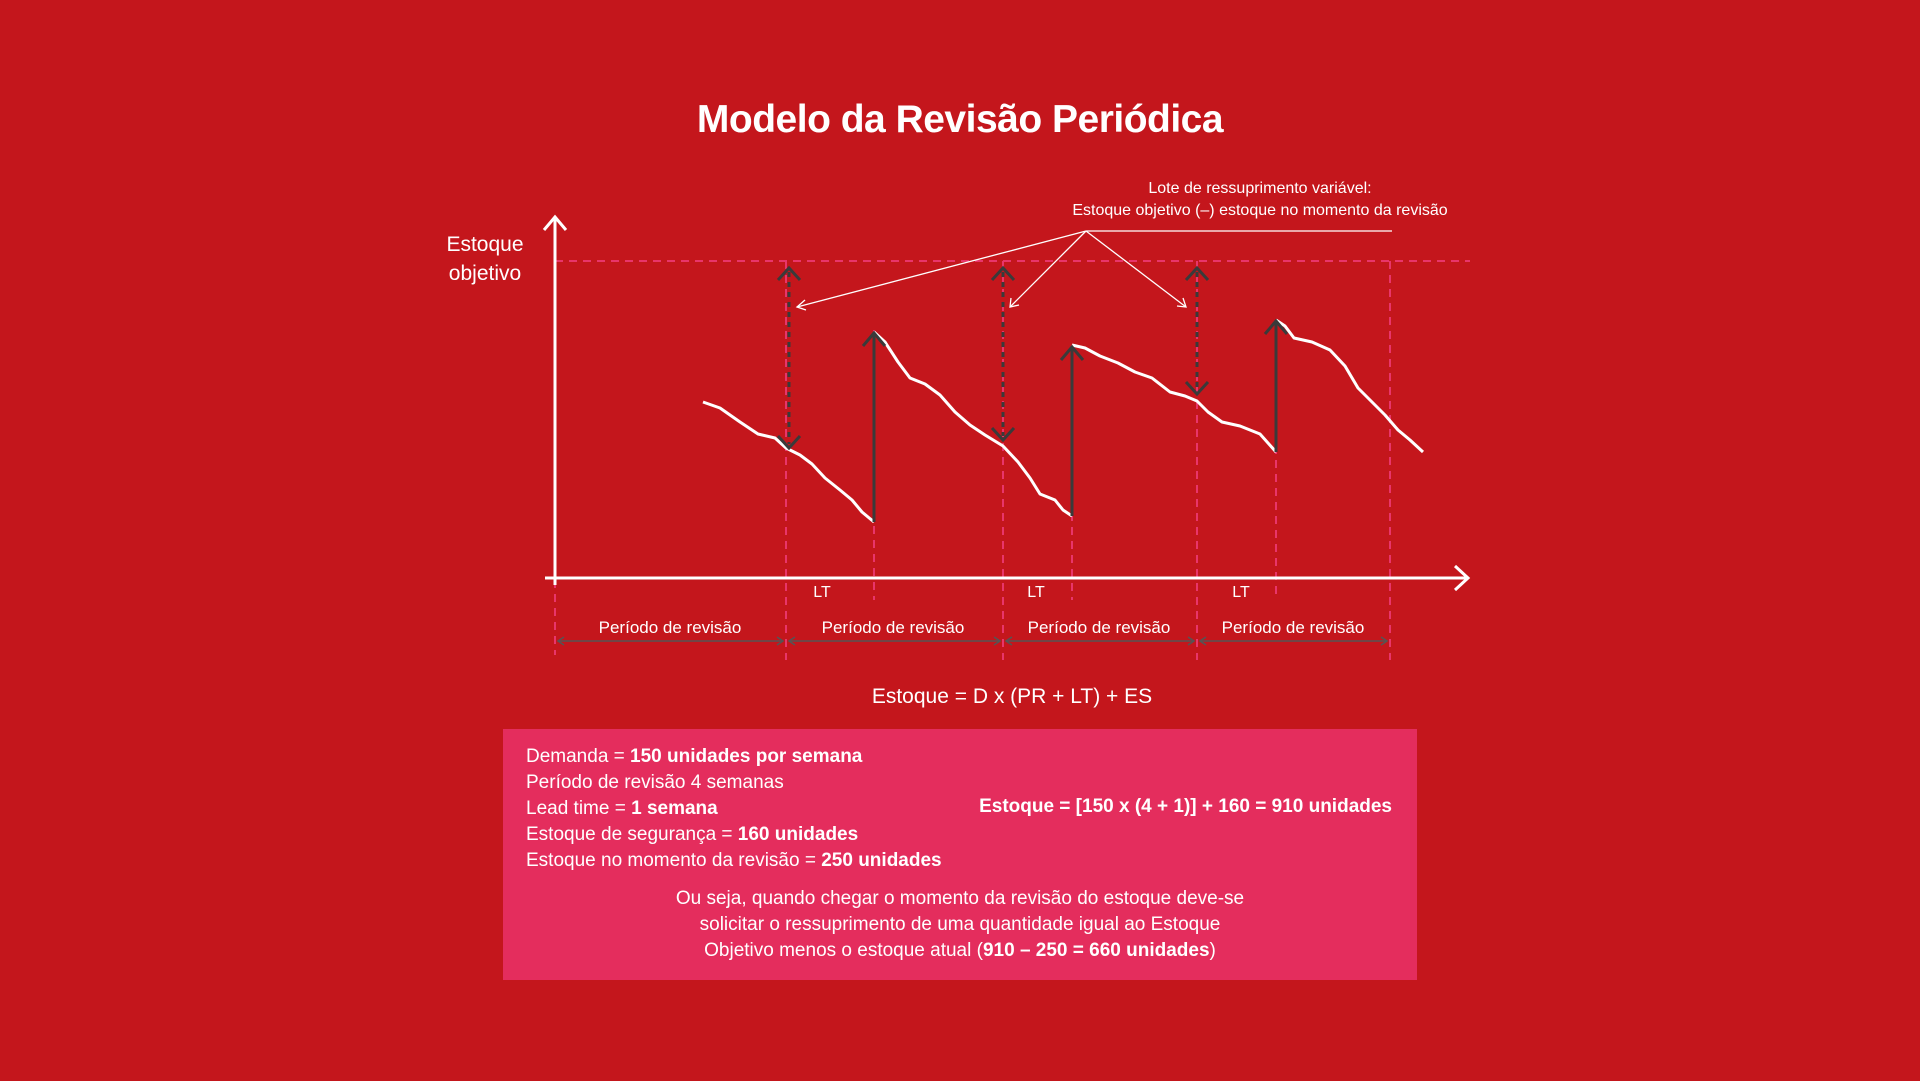  What do you see at coordinates (674, 808) in the screenshot?
I see `fact-value: 1 semana` at bounding box center [674, 808].